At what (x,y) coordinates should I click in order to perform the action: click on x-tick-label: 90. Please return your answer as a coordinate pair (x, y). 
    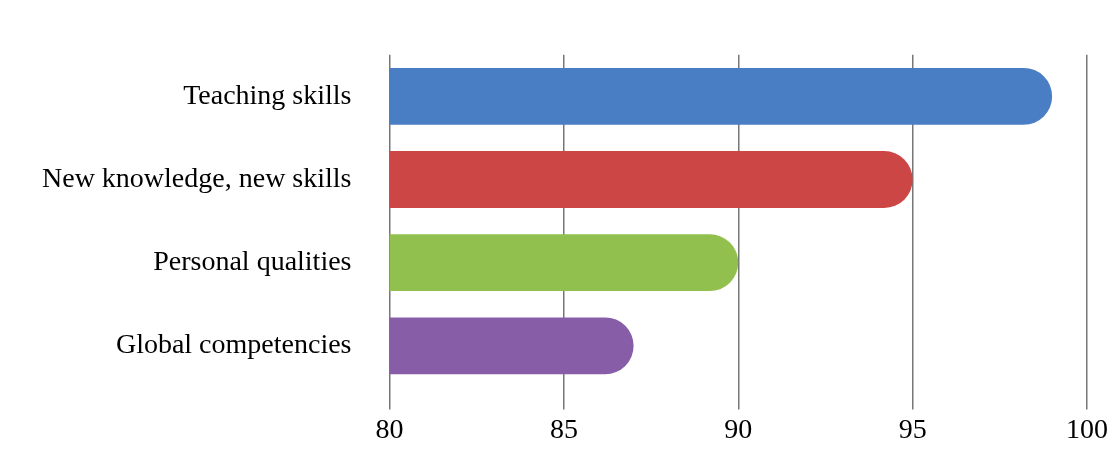
    Looking at the image, I should click on (738, 428).